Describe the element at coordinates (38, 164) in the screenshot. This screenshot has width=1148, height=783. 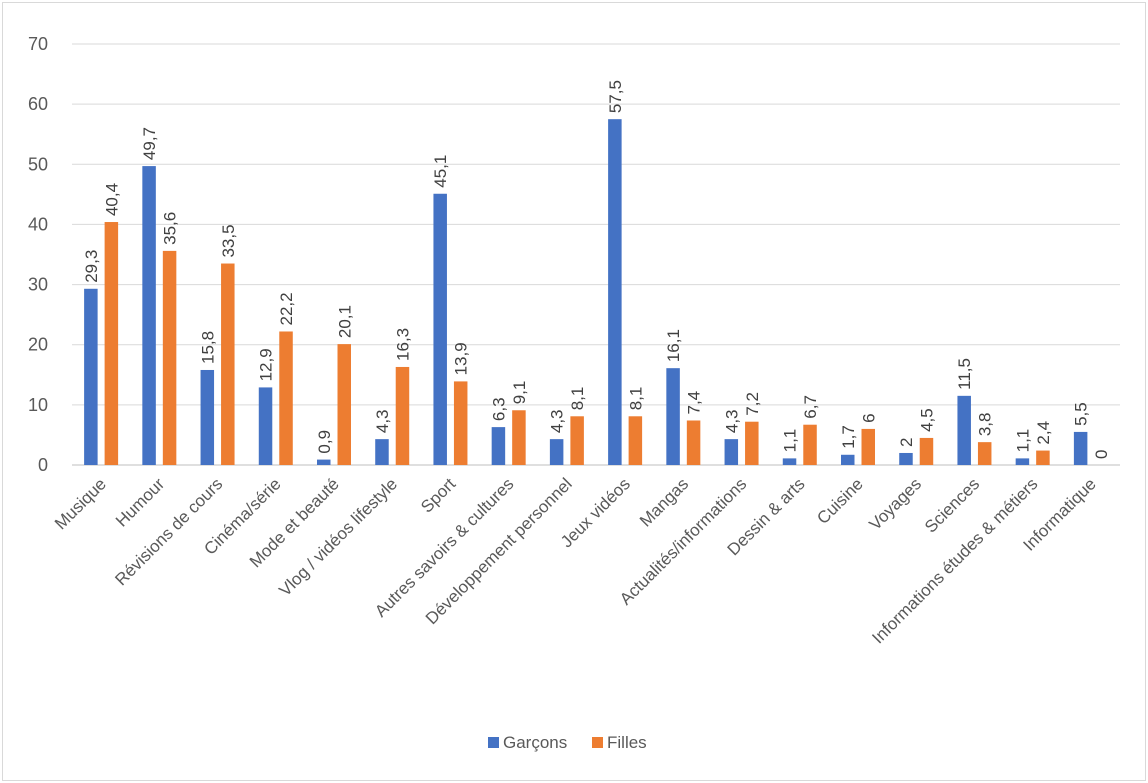
I see `y-tick-label: 50` at that location.